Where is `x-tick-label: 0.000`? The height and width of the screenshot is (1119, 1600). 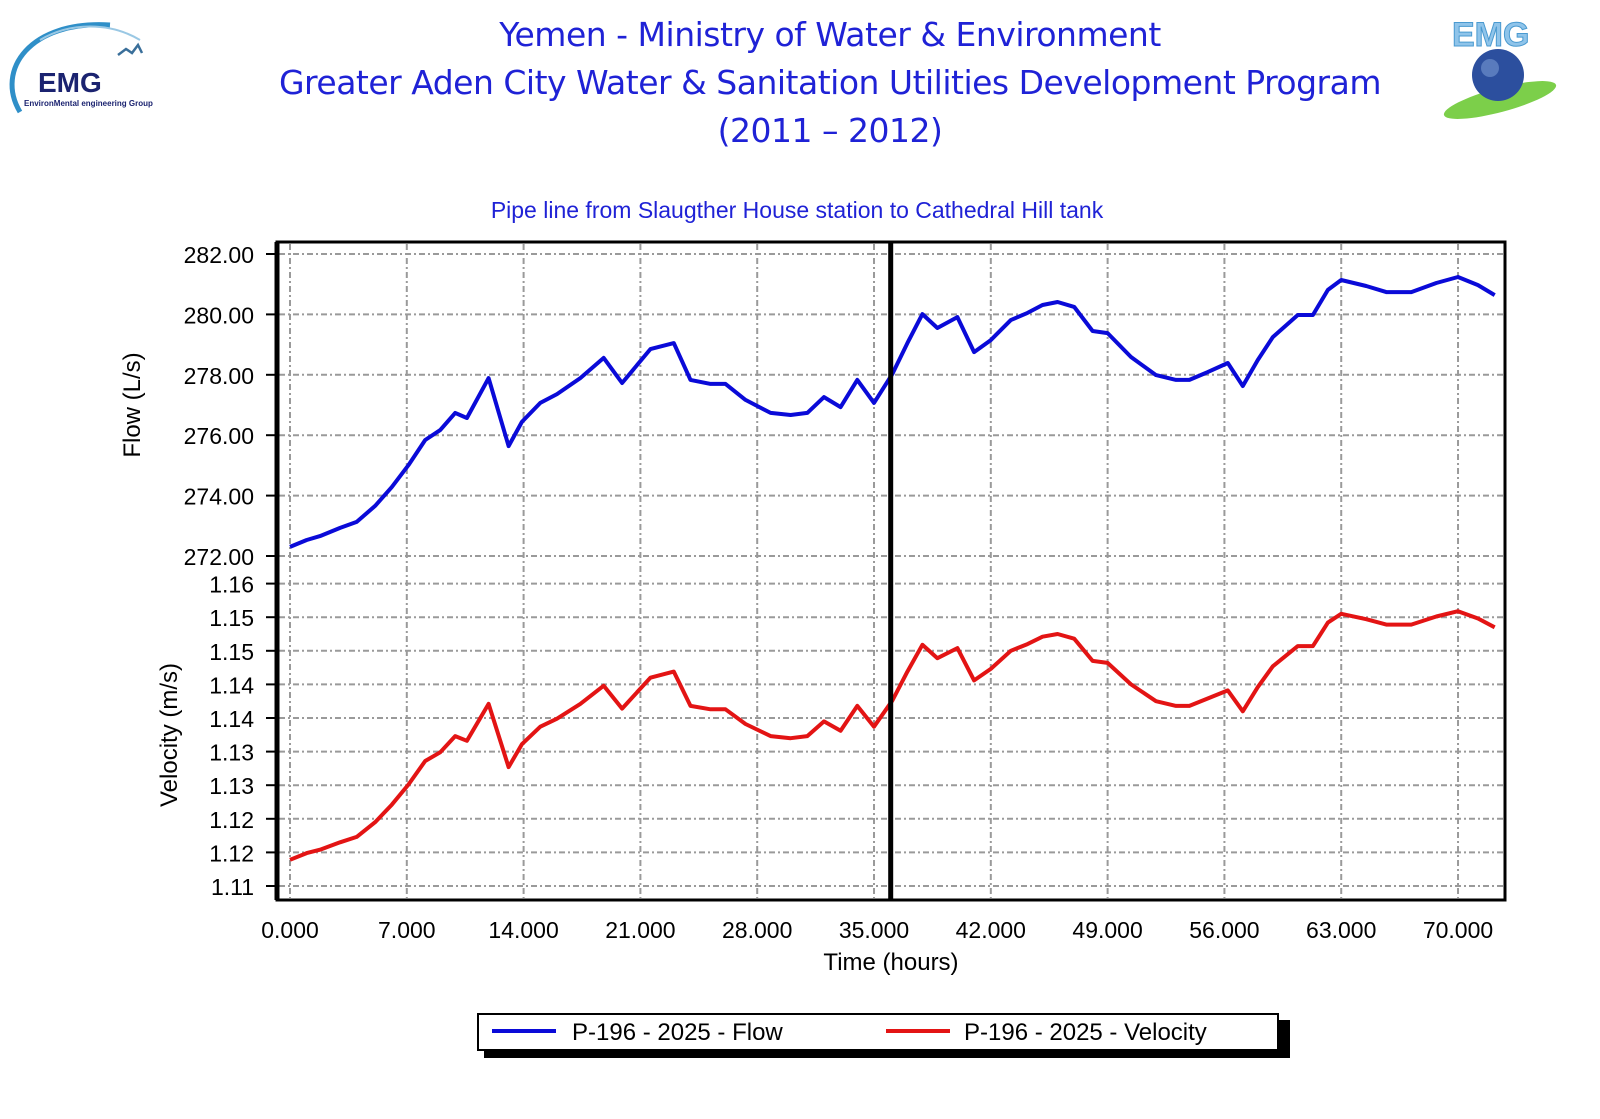
x-tick-label: 0.000 is located at coordinates (290, 930).